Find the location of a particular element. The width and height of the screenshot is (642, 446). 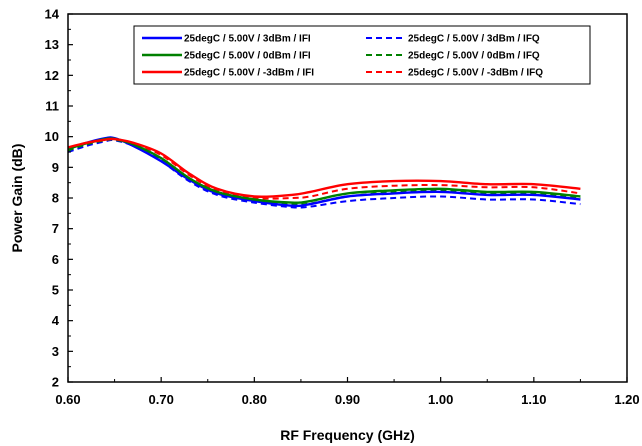

y-tick-label: 8 is located at coordinates (55, 198).